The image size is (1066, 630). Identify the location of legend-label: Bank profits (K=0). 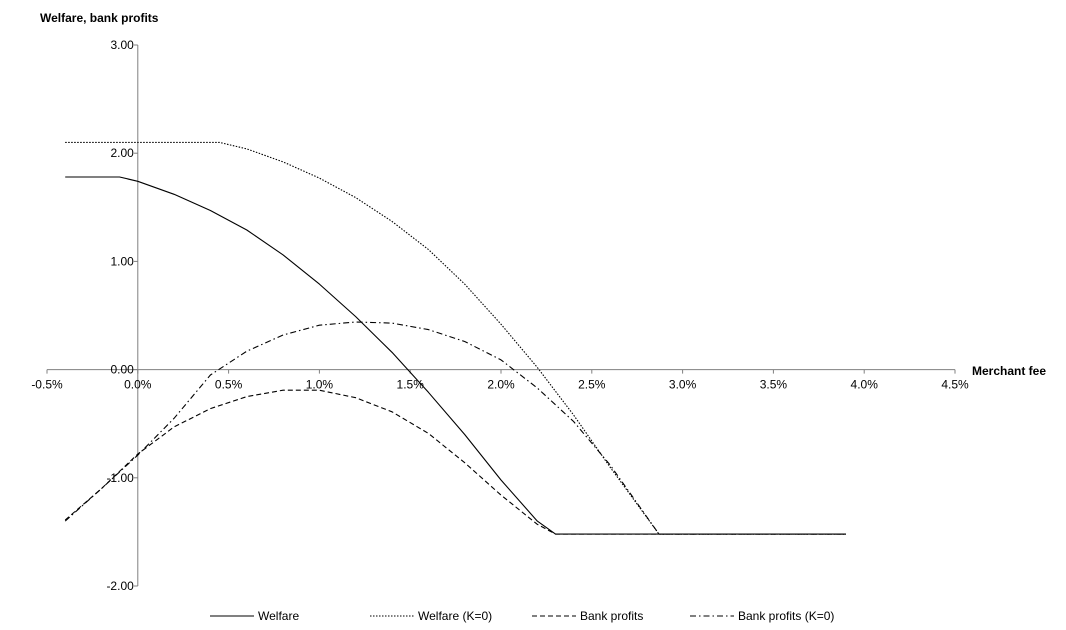
(786, 616).